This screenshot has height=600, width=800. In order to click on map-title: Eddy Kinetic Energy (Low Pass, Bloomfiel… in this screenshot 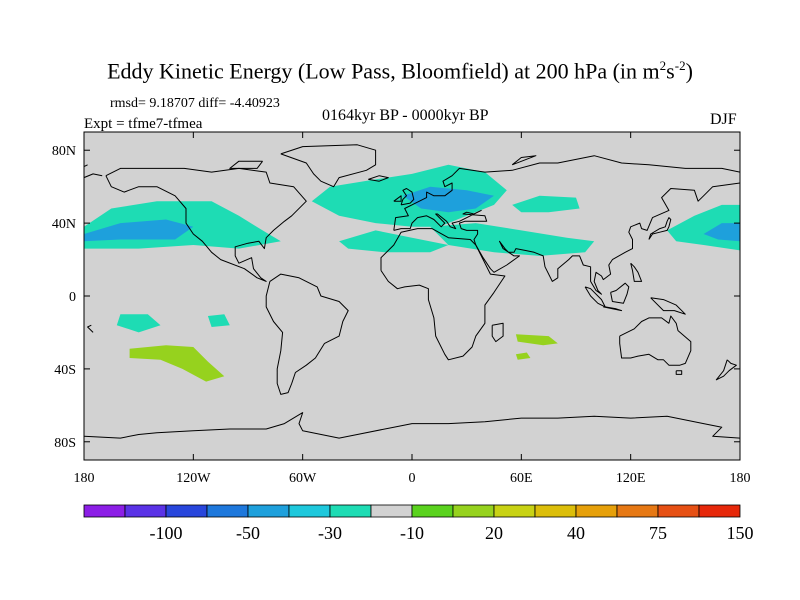, I will do `click(400, 71)`.